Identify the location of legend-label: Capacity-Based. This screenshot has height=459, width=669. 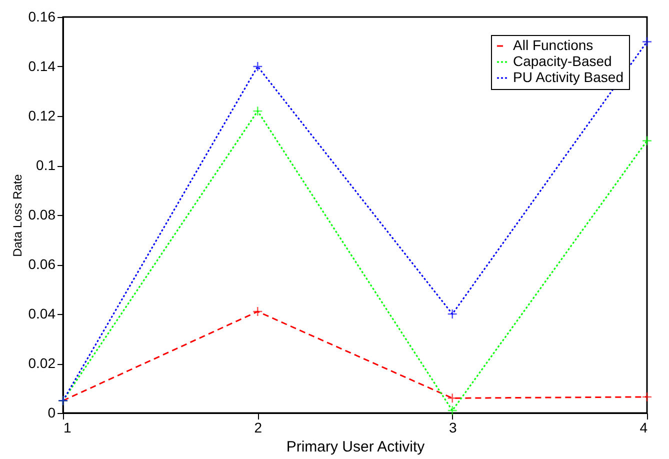
(562, 61).